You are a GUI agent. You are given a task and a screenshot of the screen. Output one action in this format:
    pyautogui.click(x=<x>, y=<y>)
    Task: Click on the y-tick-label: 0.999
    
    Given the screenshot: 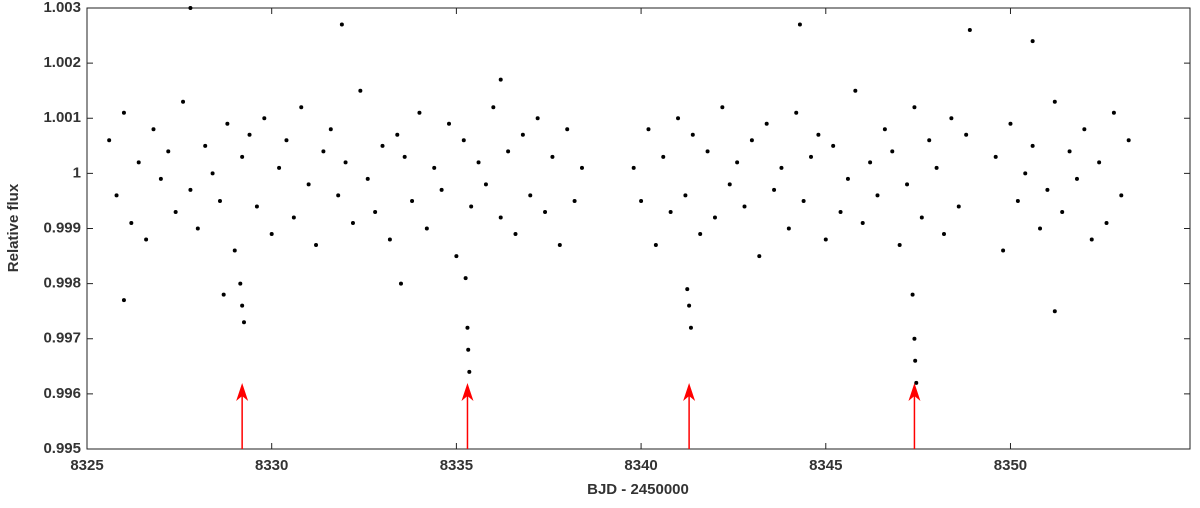 What is the action you would take?
    pyautogui.click(x=62, y=227)
    